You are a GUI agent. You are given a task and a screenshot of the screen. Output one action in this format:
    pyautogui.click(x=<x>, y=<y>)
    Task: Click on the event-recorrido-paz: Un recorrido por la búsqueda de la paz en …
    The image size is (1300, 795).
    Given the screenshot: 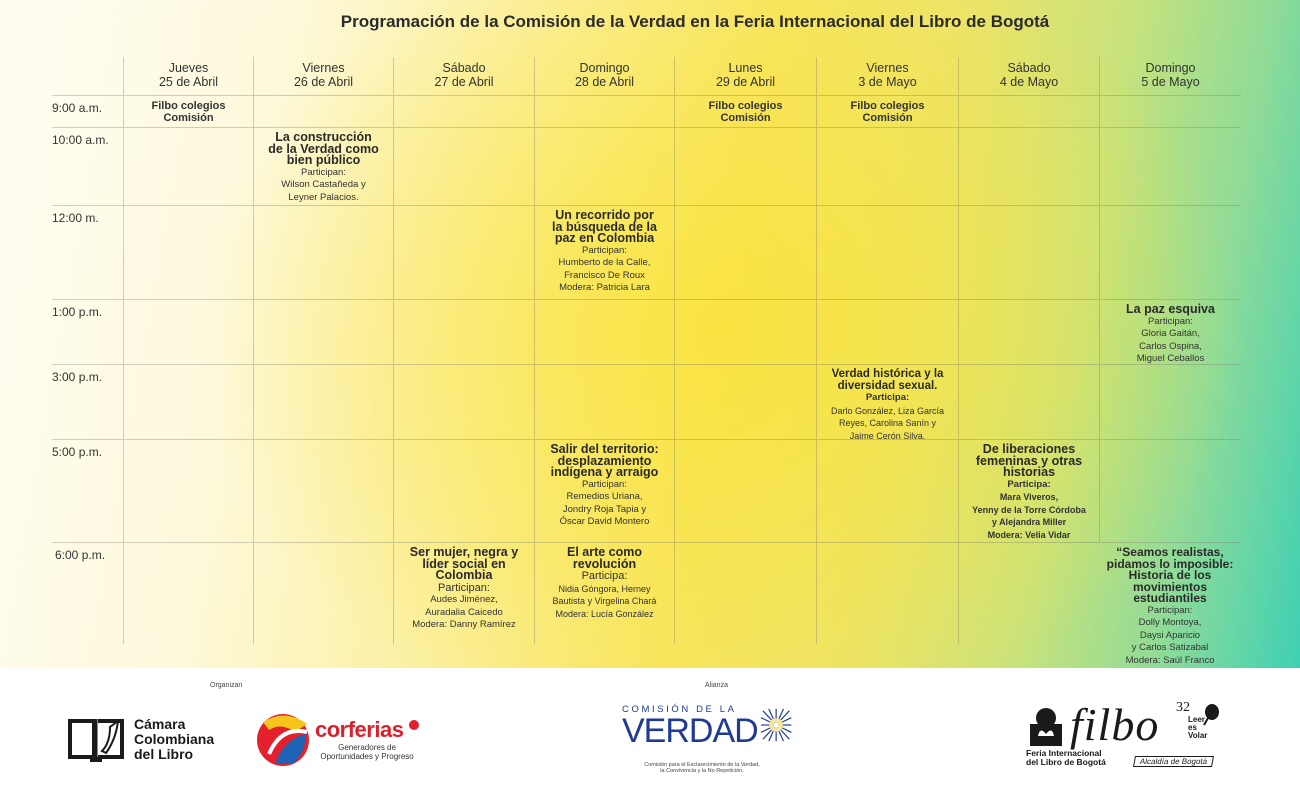 What is the action you would take?
    pyautogui.click(x=604, y=252)
    